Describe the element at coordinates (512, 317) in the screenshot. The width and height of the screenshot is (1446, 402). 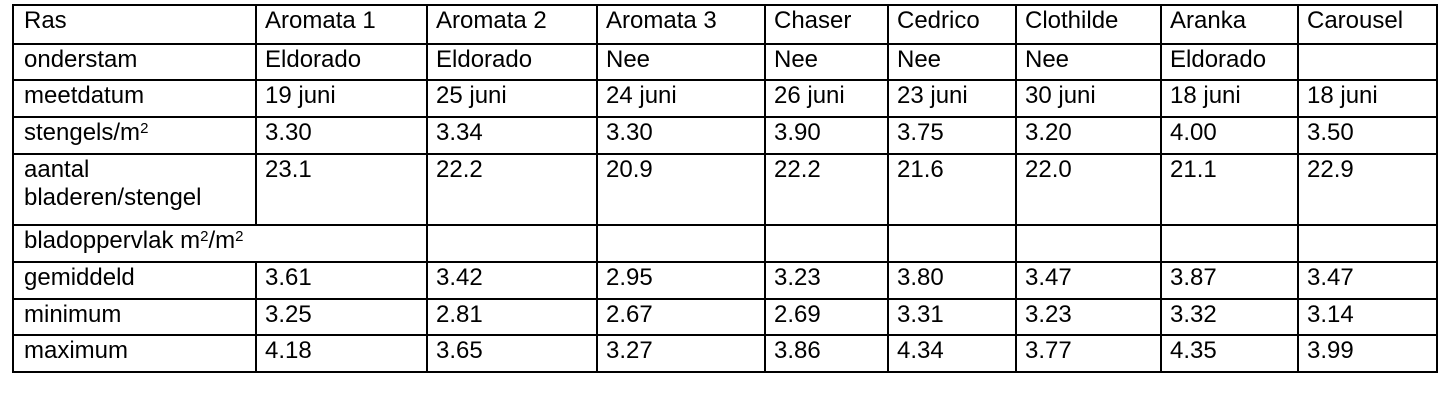
I see `table-cell: 2.81` at that location.